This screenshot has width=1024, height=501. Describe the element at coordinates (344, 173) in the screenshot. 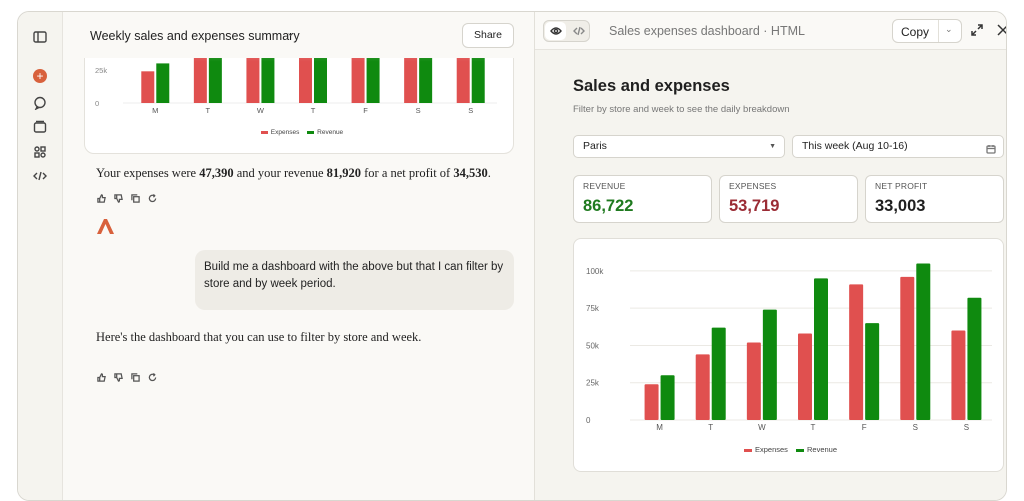

I see `summary-revenue: 81,920` at that location.